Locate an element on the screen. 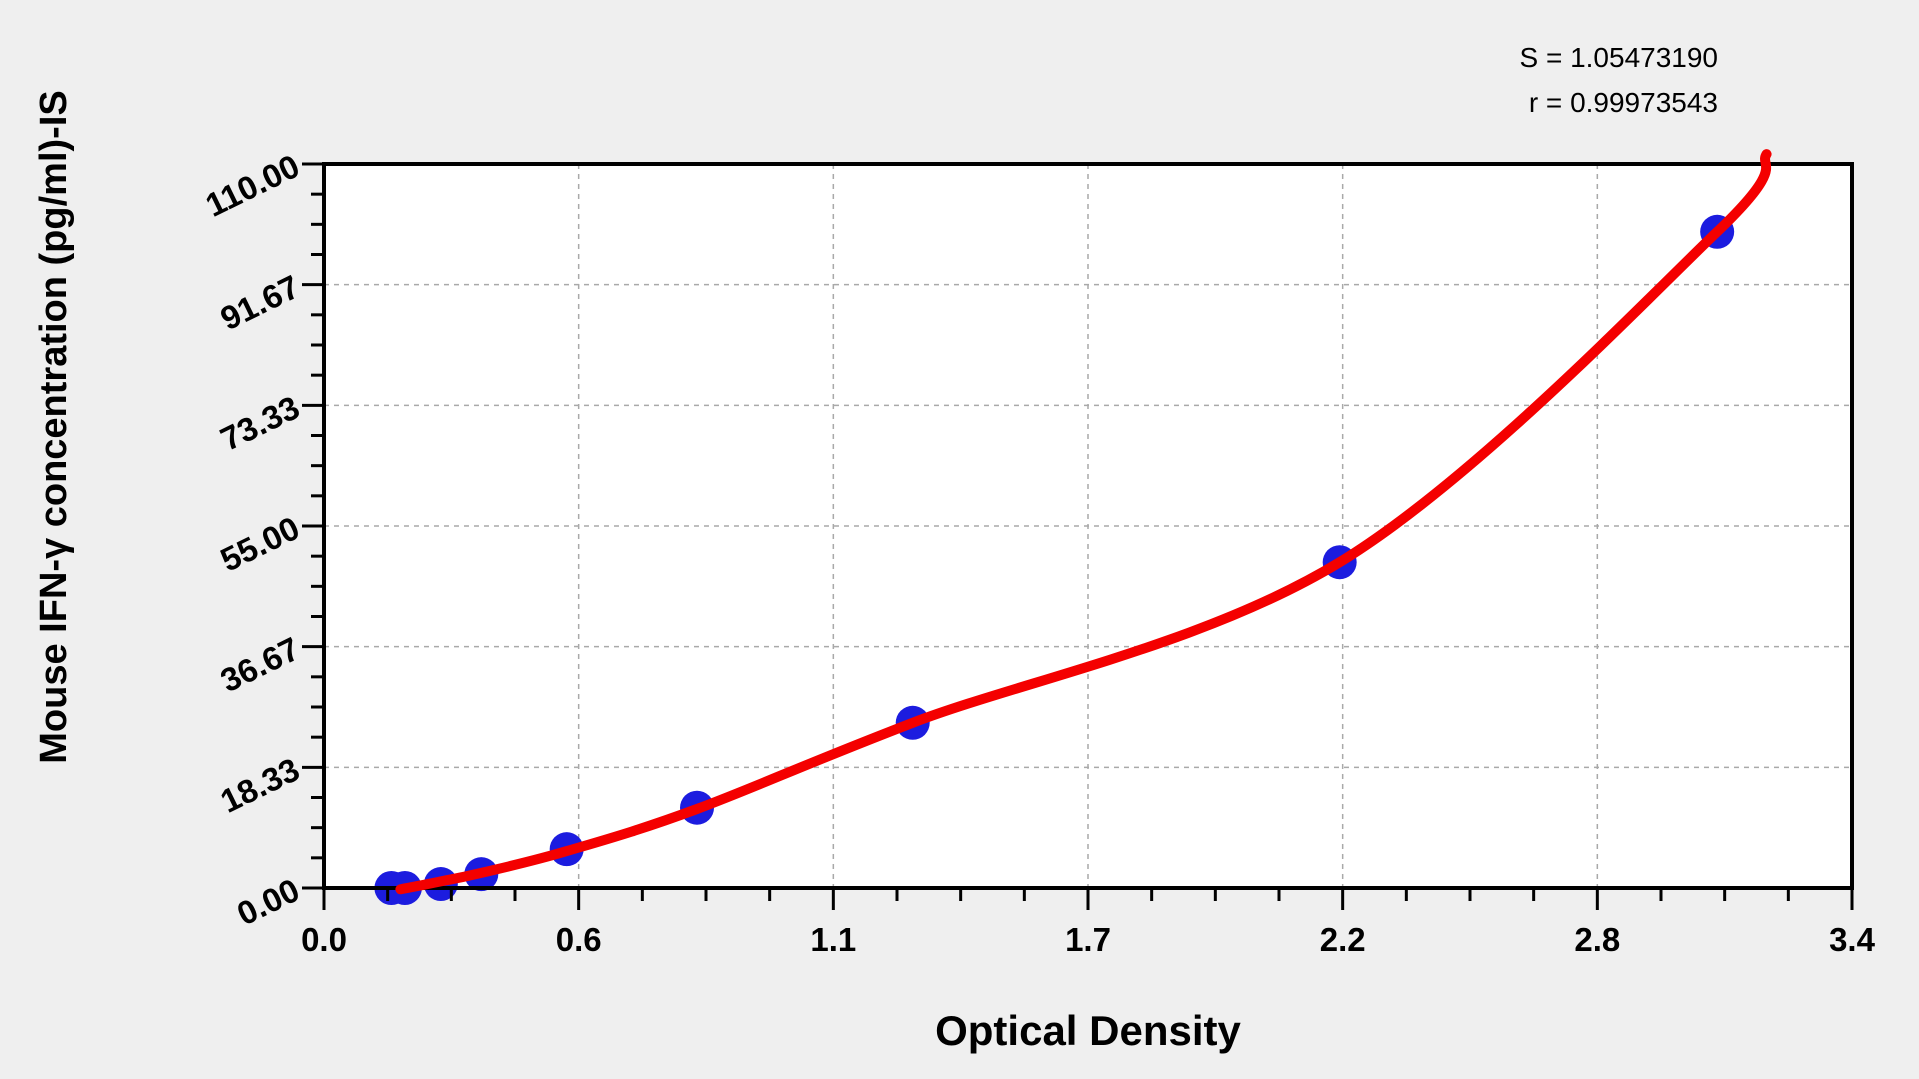 The image size is (1919, 1079). y-tick-label: 55.00 is located at coordinates (260, 543).